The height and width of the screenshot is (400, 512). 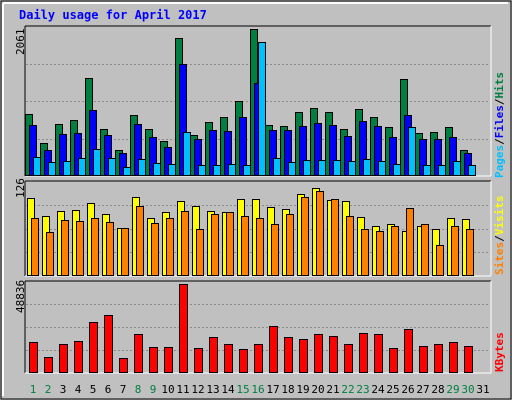 What do you see at coordinates (347, 389) in the screenshot?
I see `day-label: 22` at bounding box center [347, 389].